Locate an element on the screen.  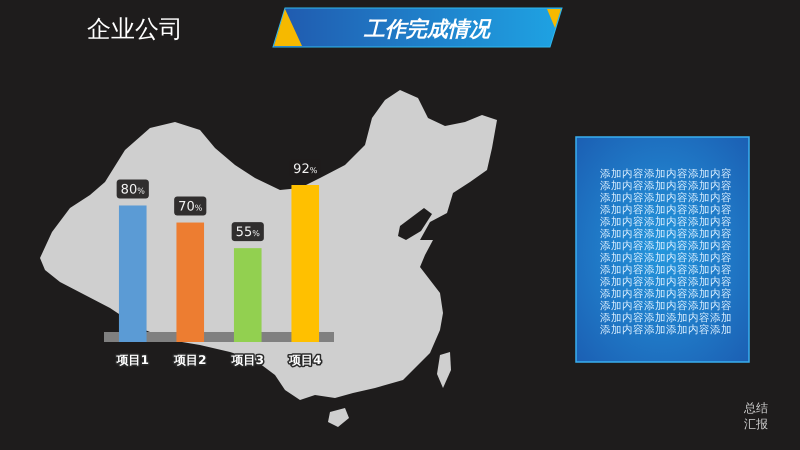
data-label: 70% is located at coordinates (190, 207).